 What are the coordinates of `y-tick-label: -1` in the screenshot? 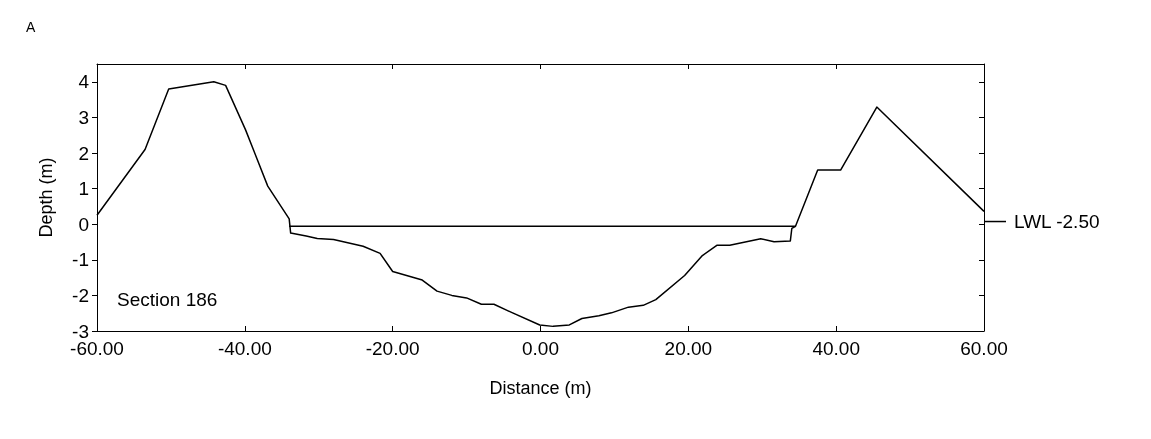 It's located at (80, 260).